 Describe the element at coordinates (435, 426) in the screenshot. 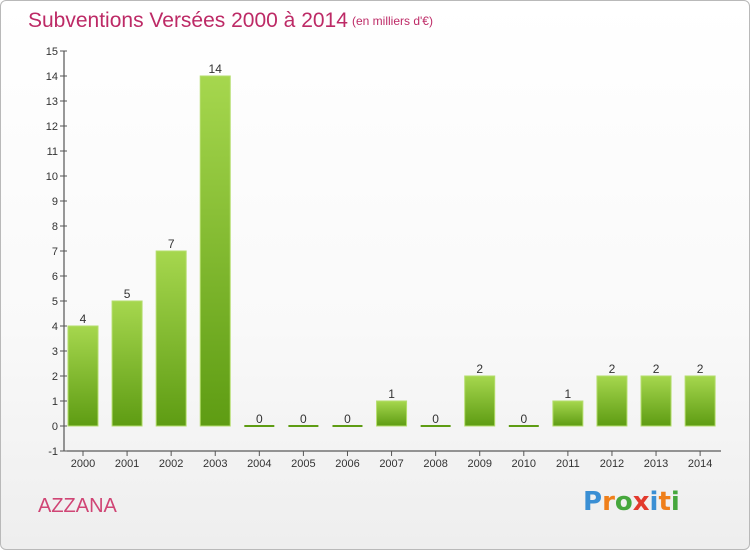

I see `bar-2008` at that location.